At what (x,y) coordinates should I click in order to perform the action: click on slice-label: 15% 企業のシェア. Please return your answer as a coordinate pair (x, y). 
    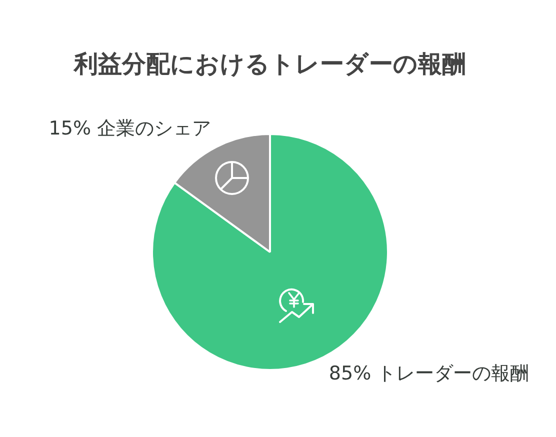
    Looking at the image, I should click on (130, 128).